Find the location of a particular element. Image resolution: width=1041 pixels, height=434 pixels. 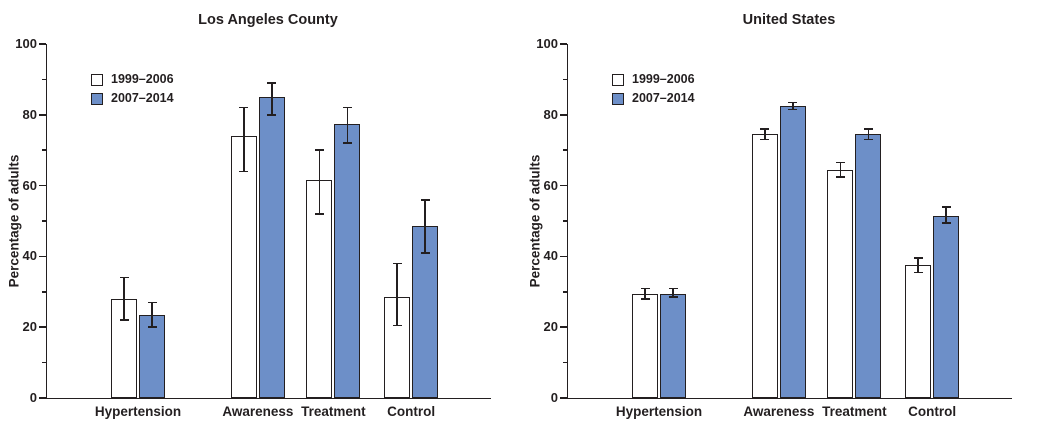

x-axis-category-label: Awareness is located at coordinates (258, 411).